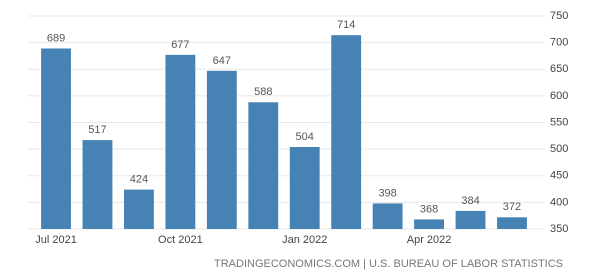 This screenshot has height=279, width=600. Describe the element at coordinates (559, 122) in the screenshot. I see `y-tick-label: 550` at that location.